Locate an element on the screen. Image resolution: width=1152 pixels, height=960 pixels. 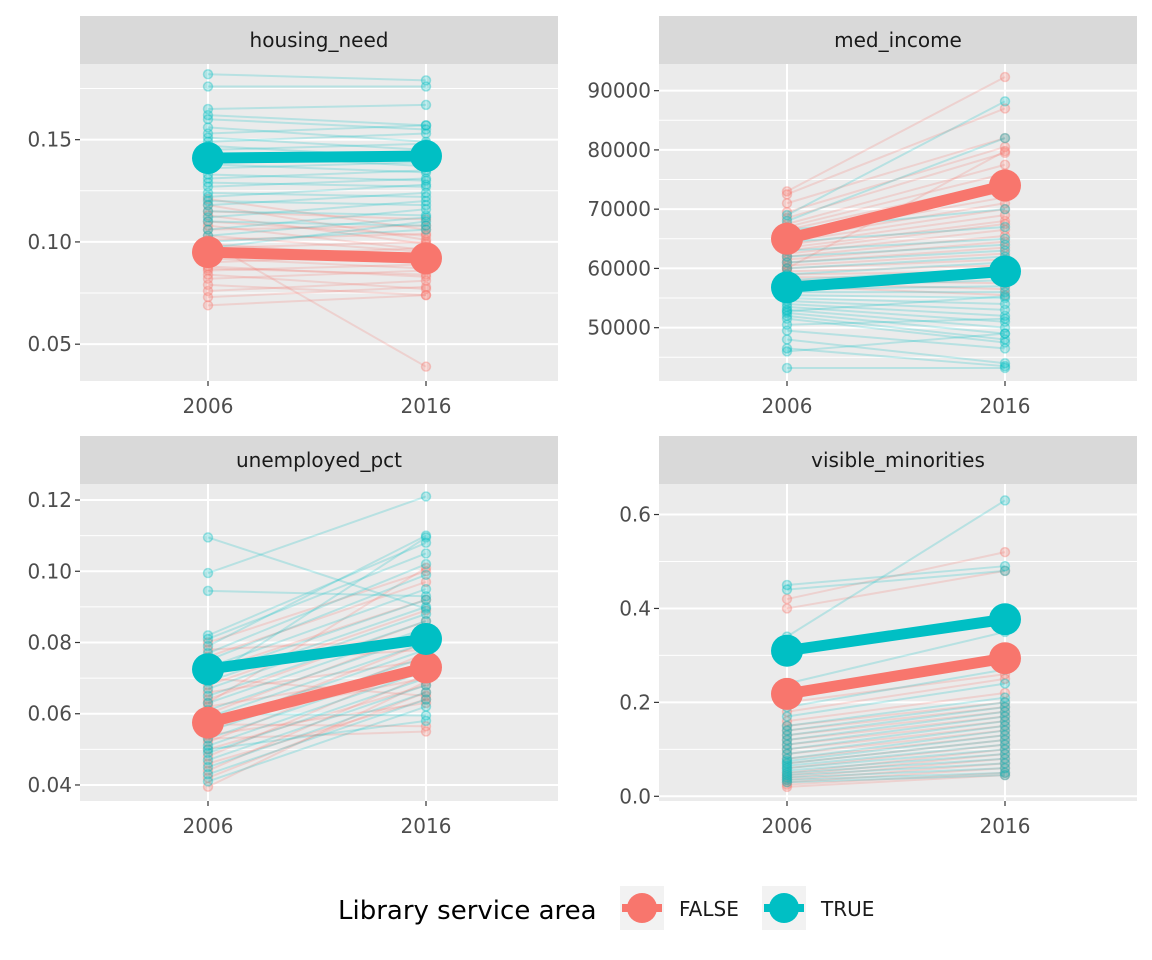
mean-line-true is located at coordinates (317, 654).